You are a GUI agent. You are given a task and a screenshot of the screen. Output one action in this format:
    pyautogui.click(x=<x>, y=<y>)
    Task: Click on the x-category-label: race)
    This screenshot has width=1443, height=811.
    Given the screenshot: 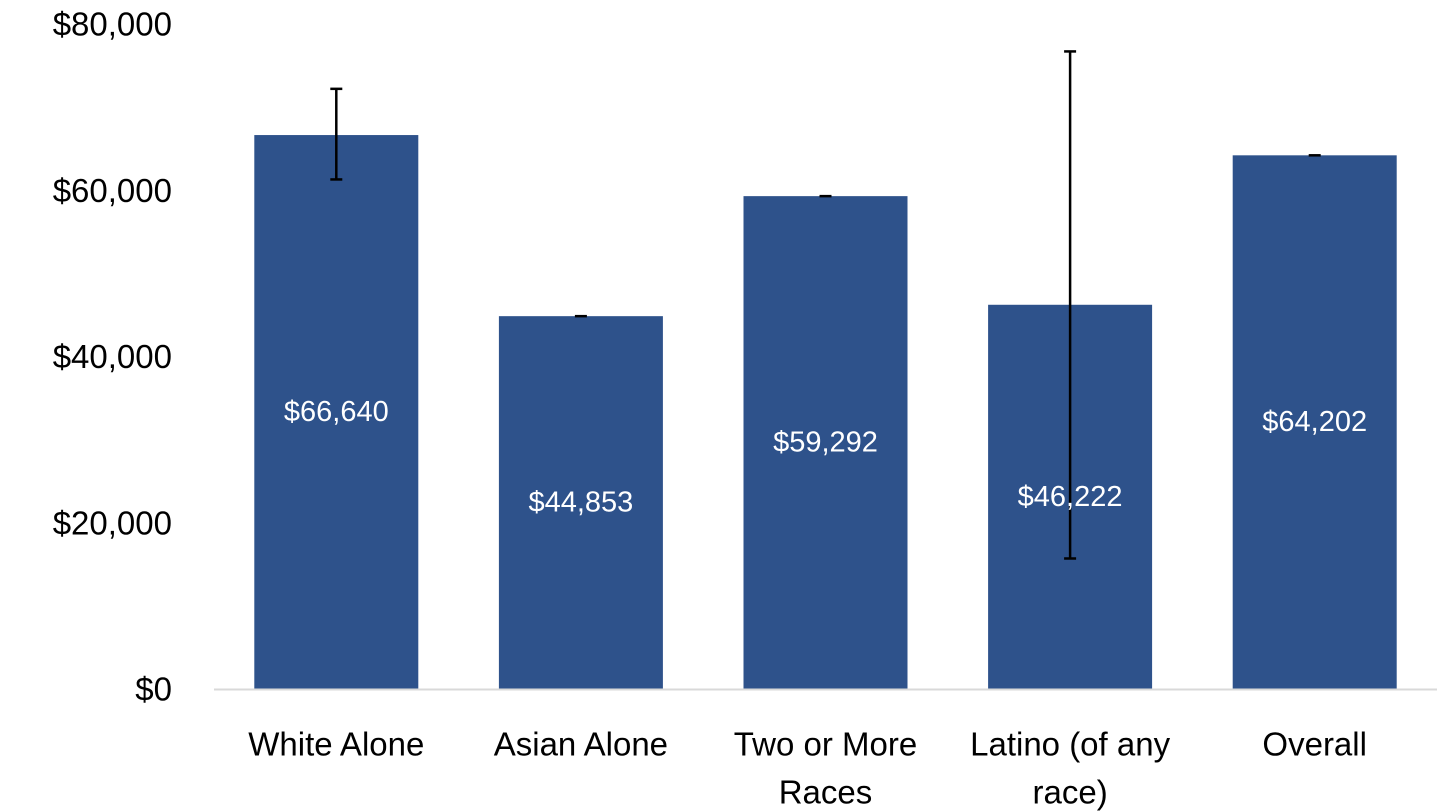 What is the action you would take?
    pyautogui.click(x=1070, y=792)
    